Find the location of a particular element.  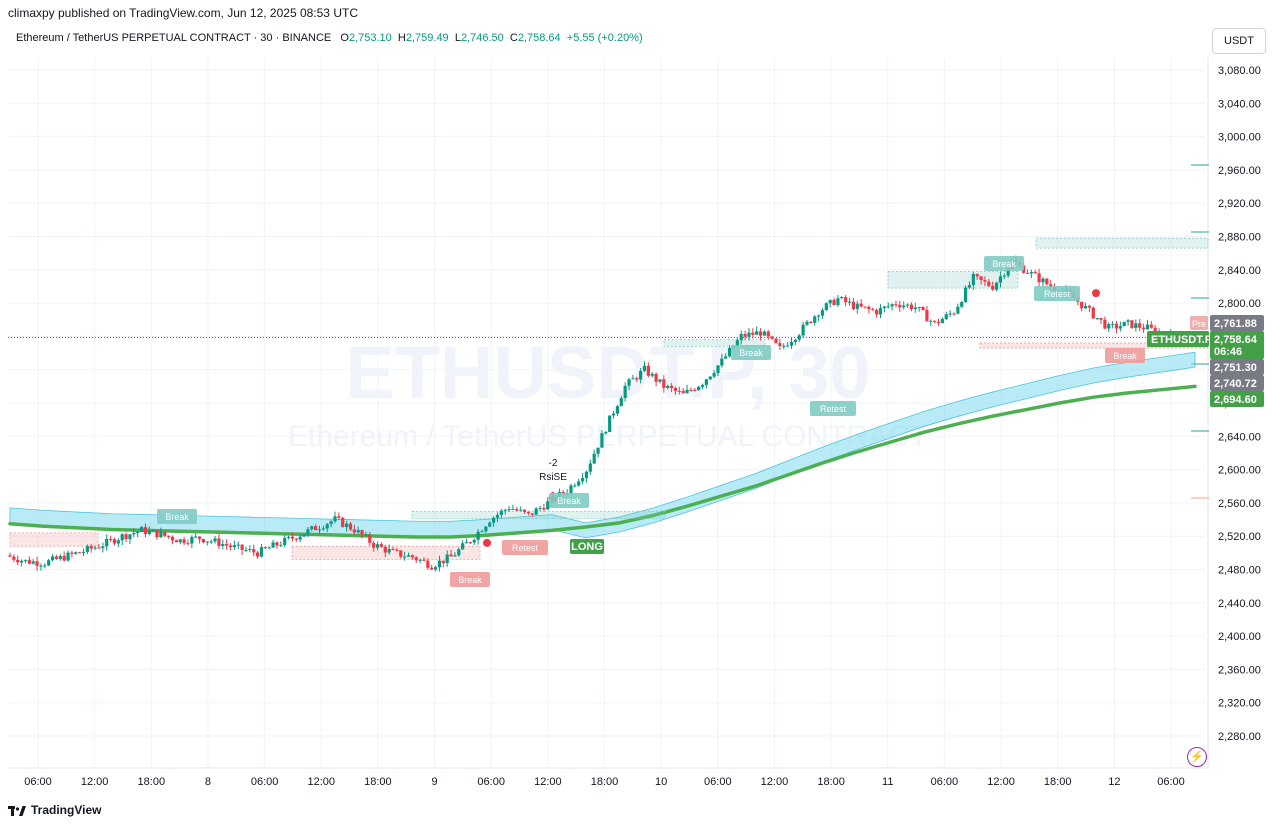

y-tick-label: 3,080.00 is located at coordinates (1239, 71).